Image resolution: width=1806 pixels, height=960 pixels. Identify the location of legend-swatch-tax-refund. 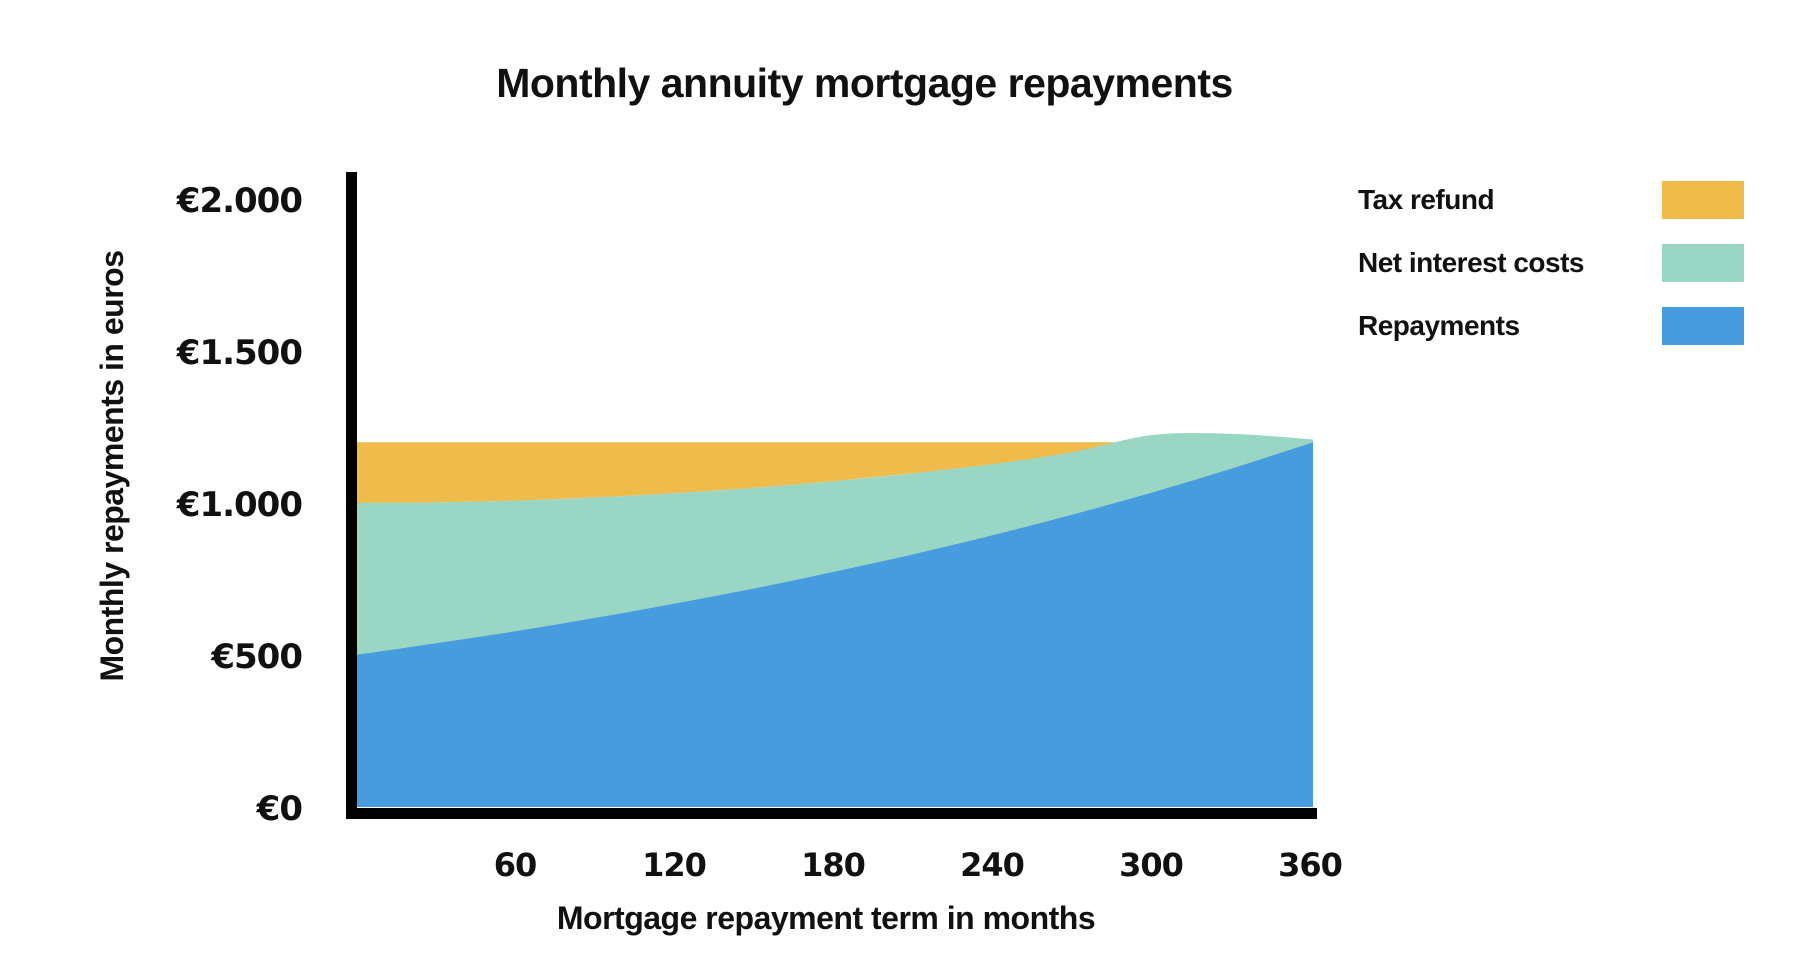
(1703, 200).